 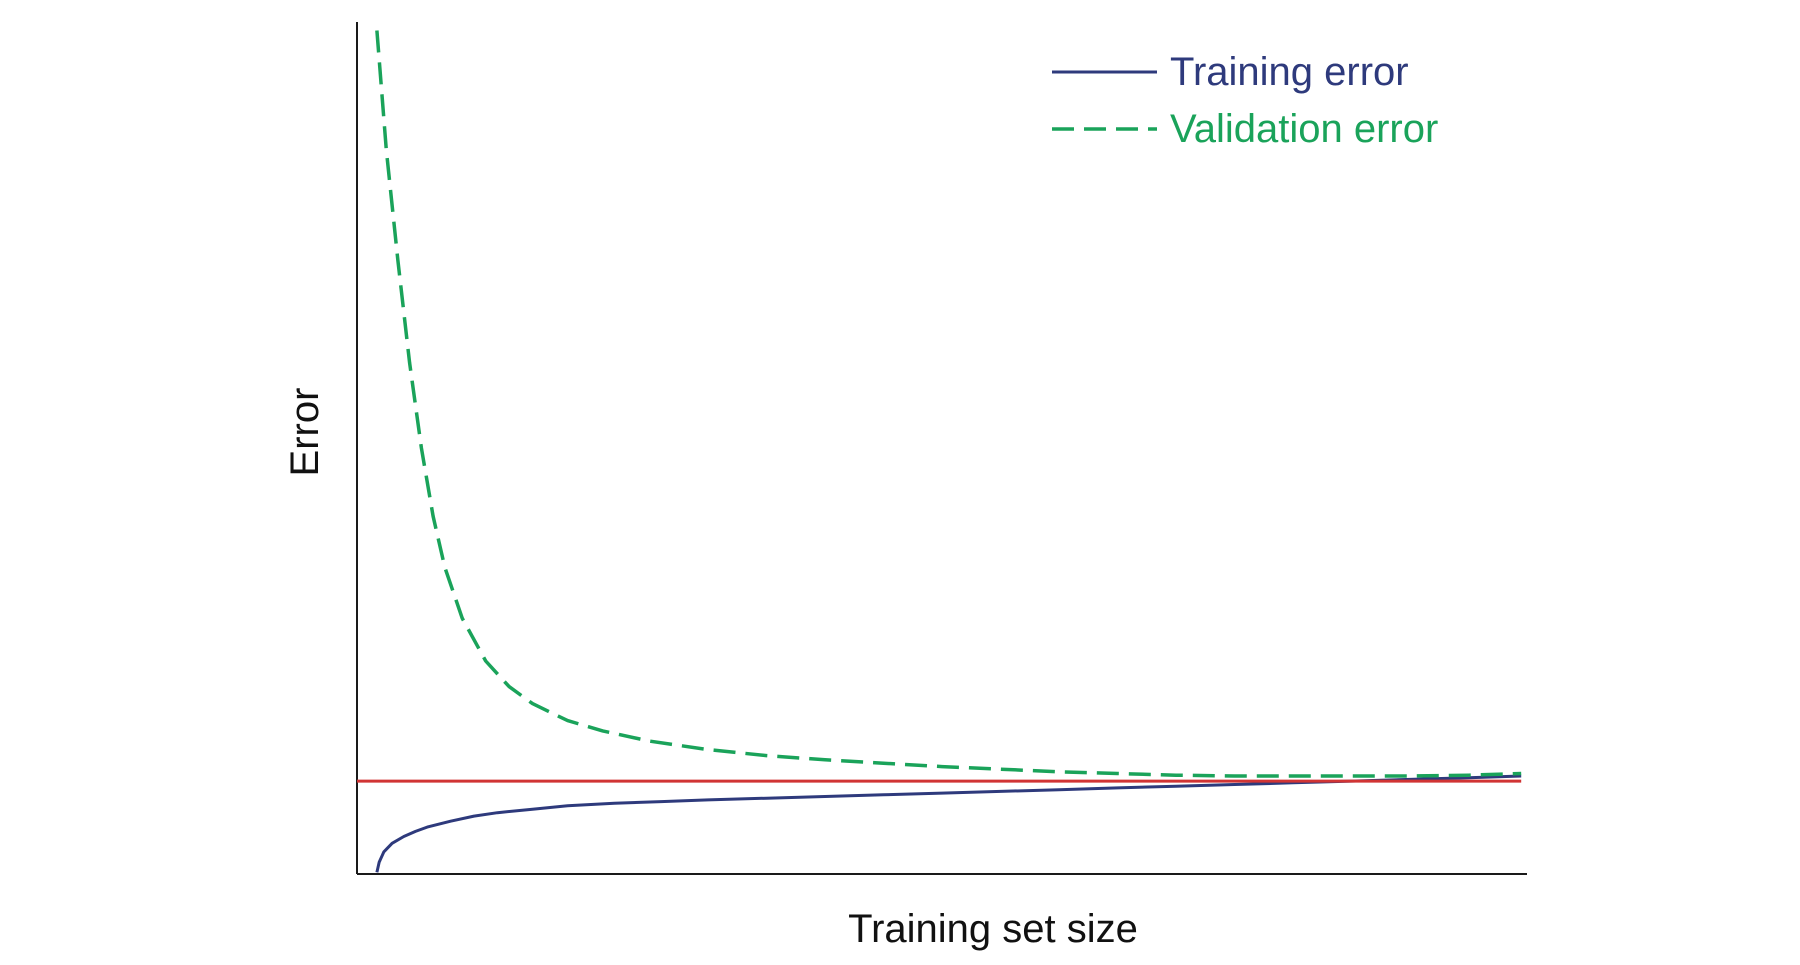 What do you see at coordinates (1304, 129) in the screenshot?
I see `legend-label-validation: Validation error` at bounding box center [1304, 129].